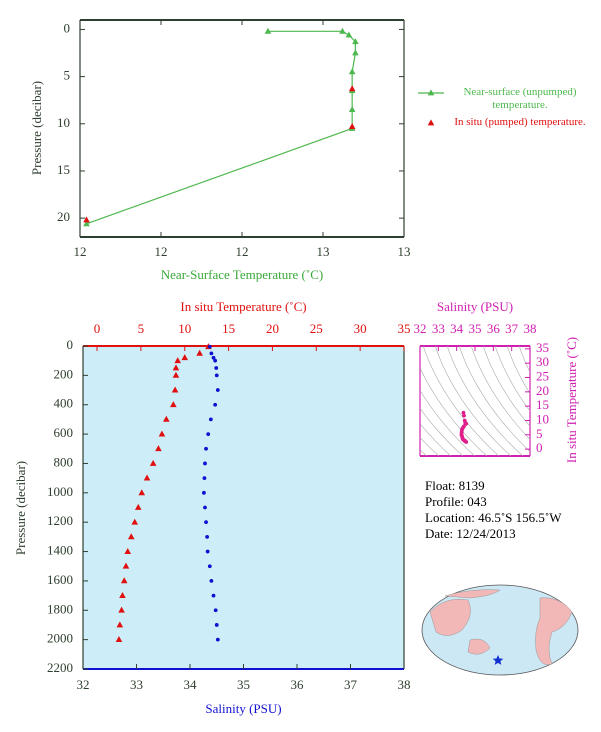 The image size is (601, 732). Describe the element at coordinates (500, 630) in the screenshot. I see `location-map` at that location.